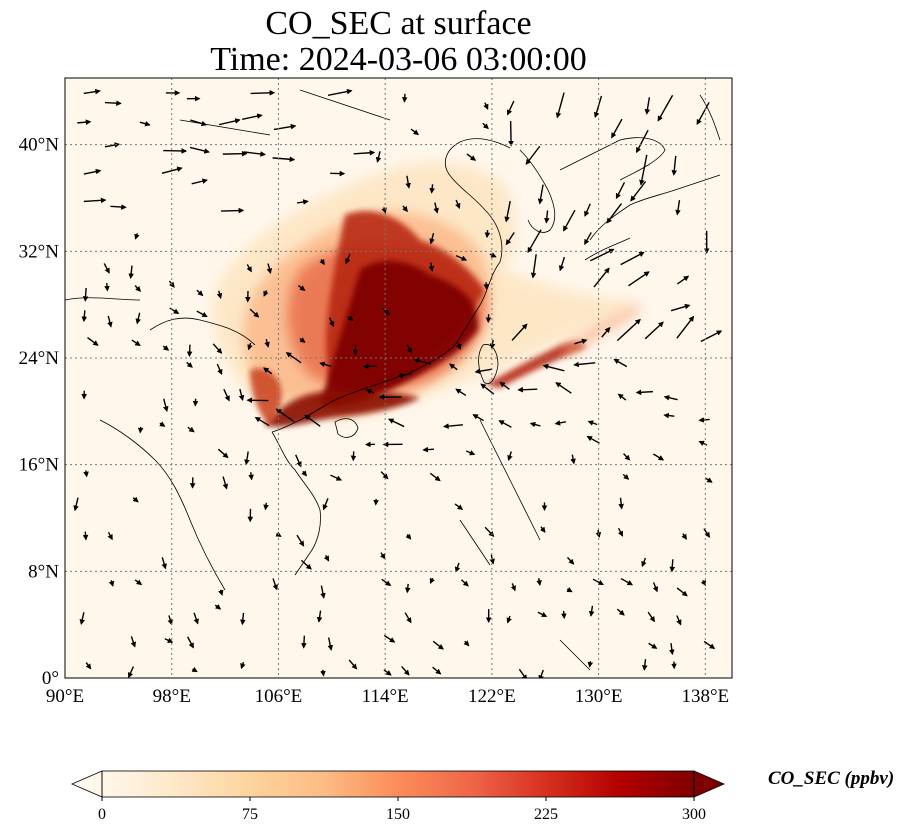  I want to click on longitude-tick-labels: 90°E 98°E 106°E 114°E 122°E 130°E 138°E, so click(387, 696).